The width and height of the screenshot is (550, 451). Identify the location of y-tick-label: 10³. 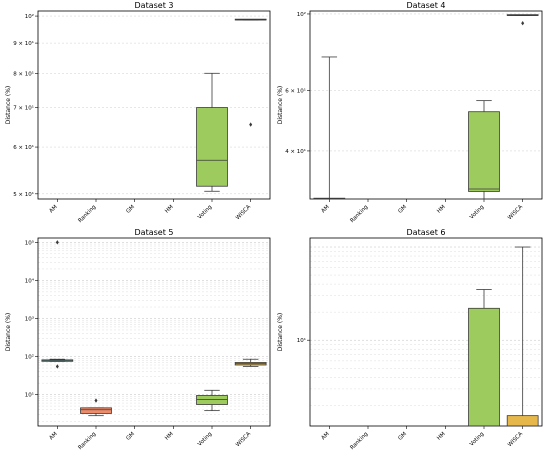
(29, 318).